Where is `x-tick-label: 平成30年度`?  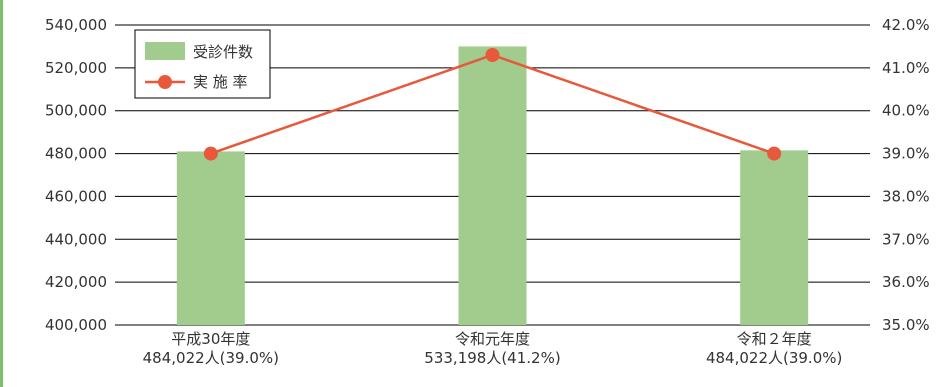 x-tick-label: 平成30年度 is located at coordinates (210, 339).